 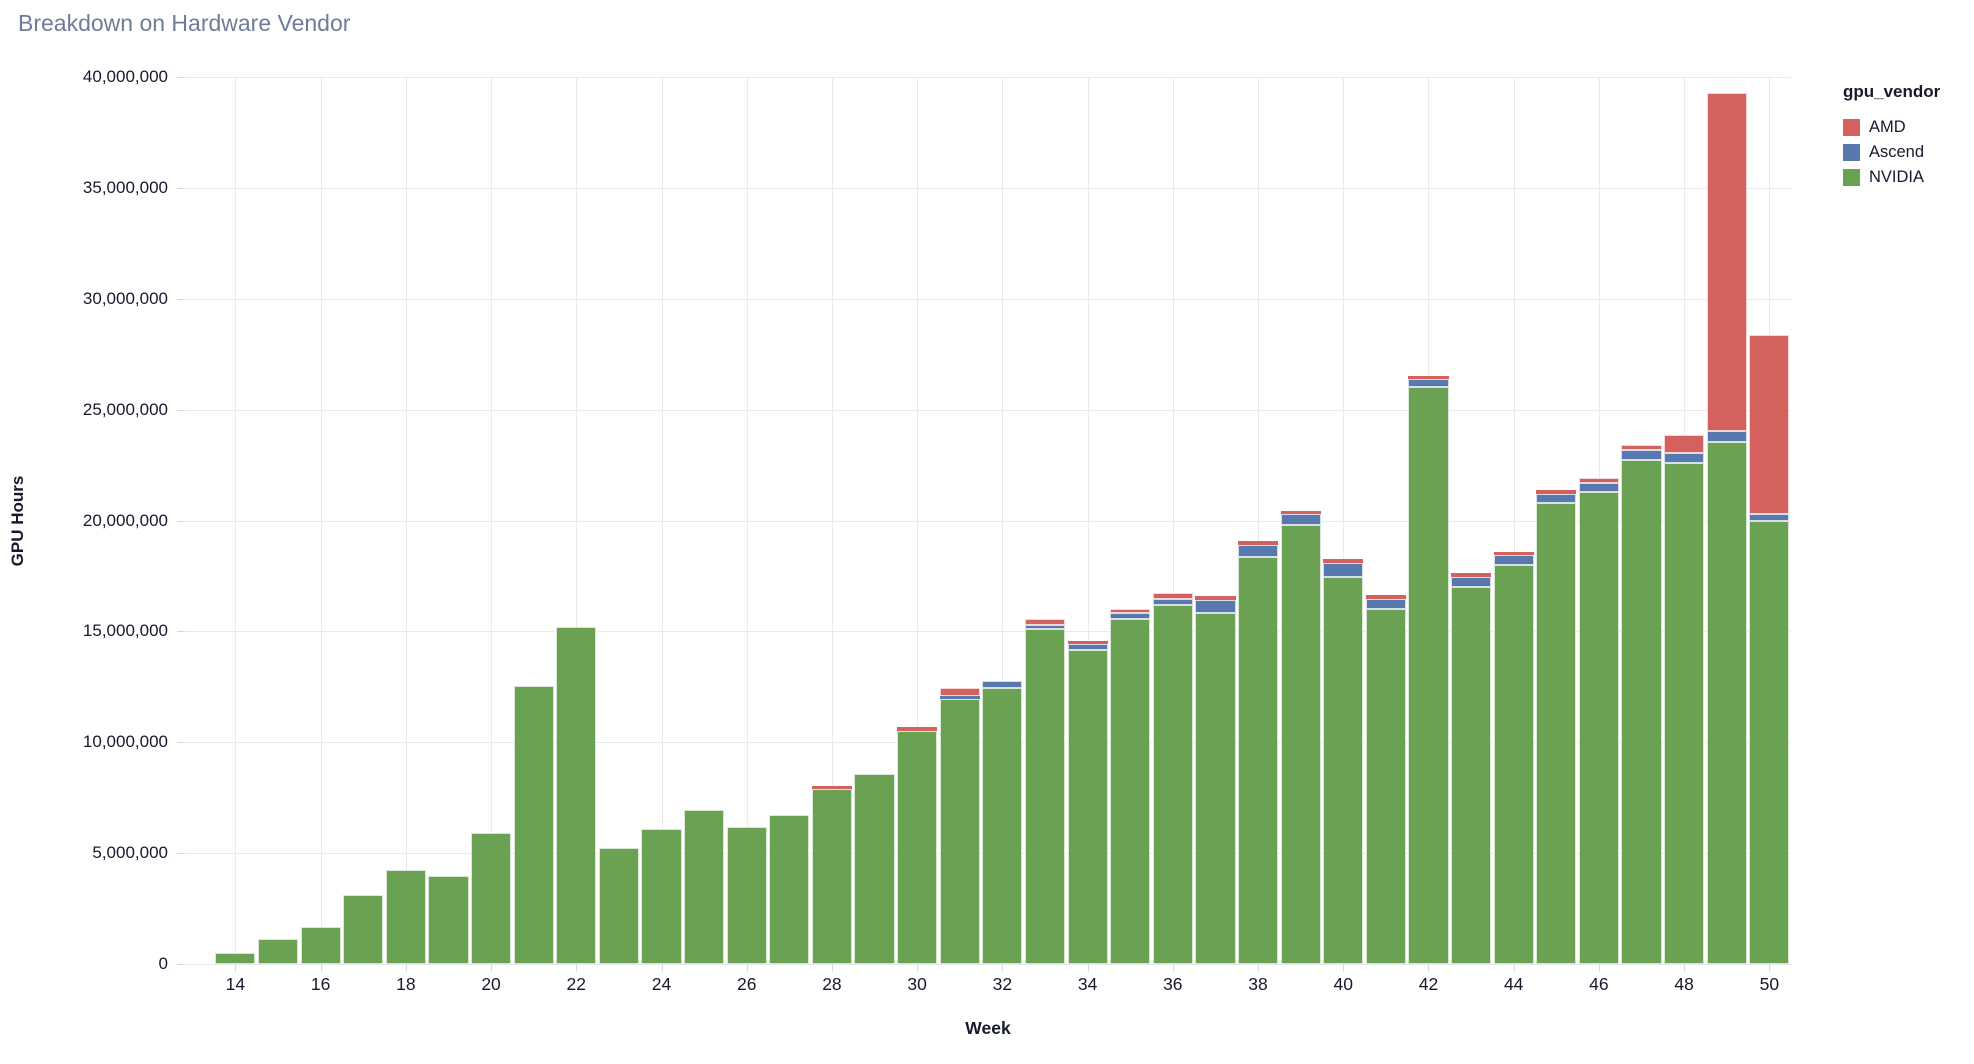 What do you see at coordinates (1891, 127) in the screenshot?
I see `legend-item-amd: AMD` at bounding box center [1891, 127].